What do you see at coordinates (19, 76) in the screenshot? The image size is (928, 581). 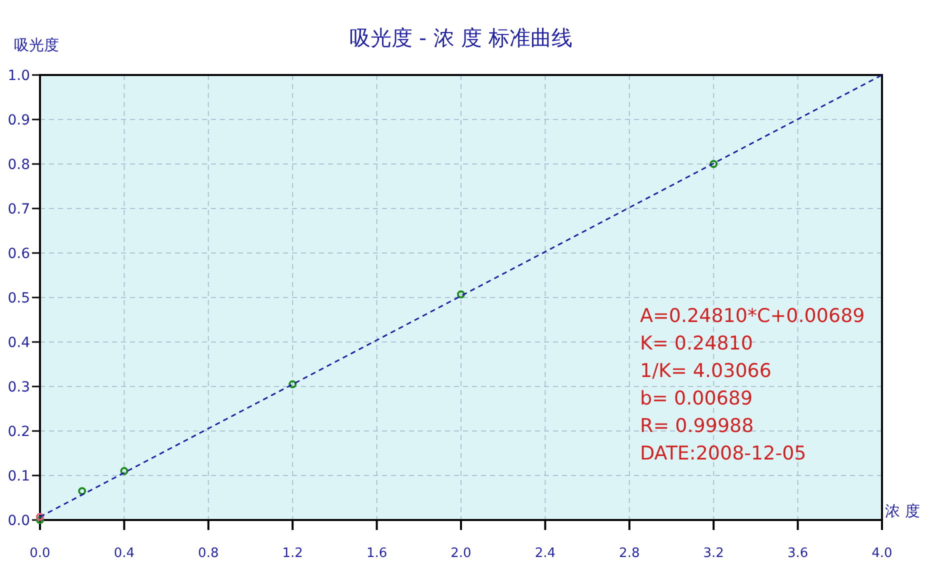 I see `y-tick-label: 1.0` at bounding box center [19, 76].